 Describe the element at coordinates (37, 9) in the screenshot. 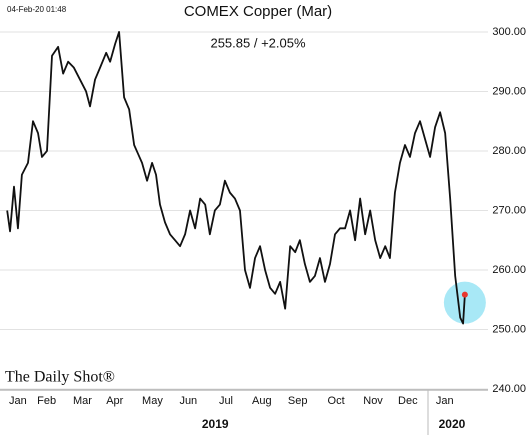

I see `timestamp: 04-Feb-20 01:48` at that location.